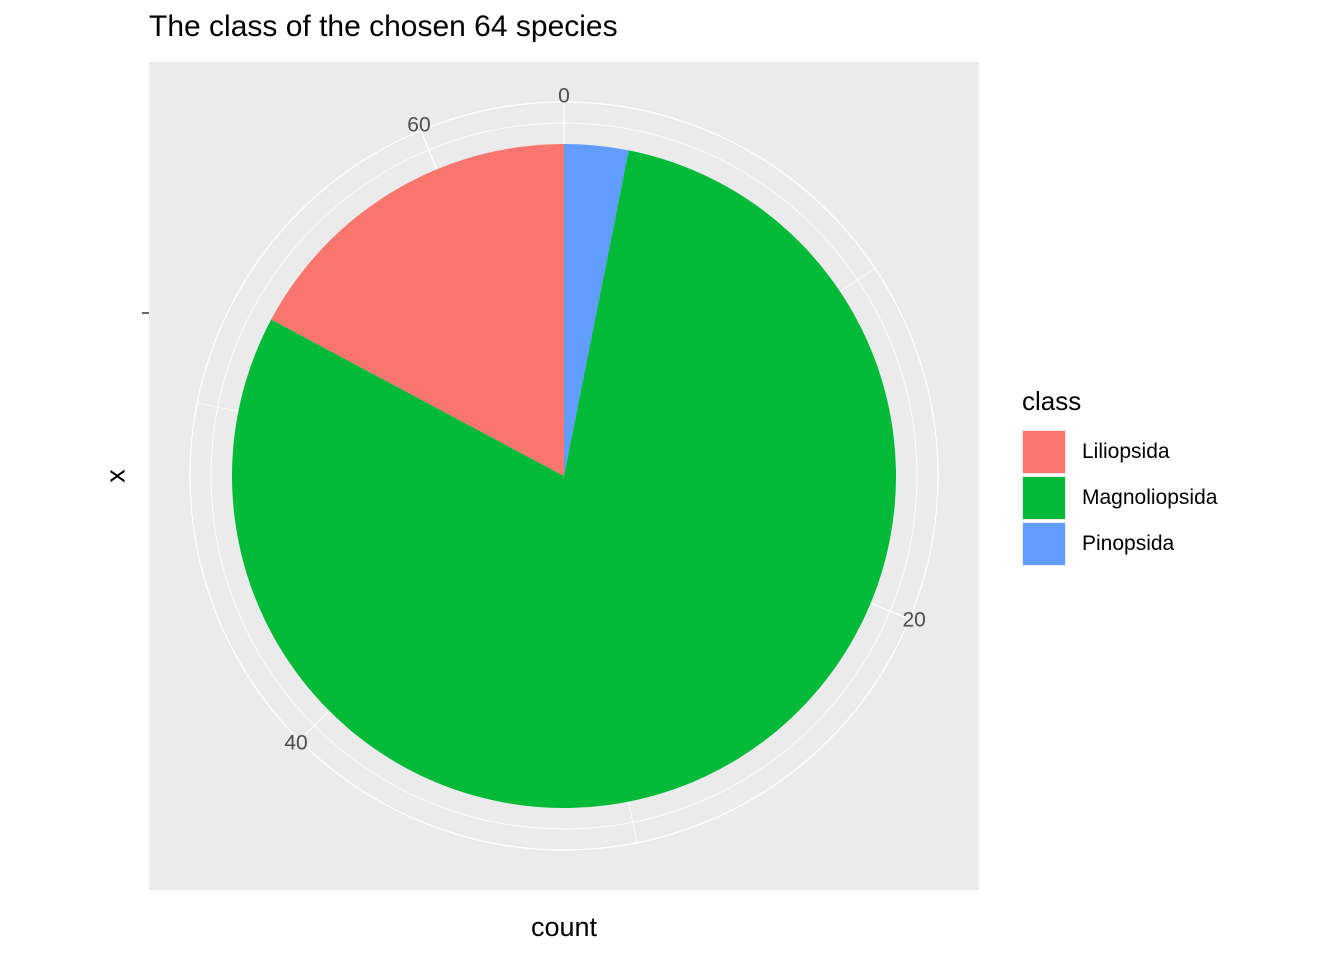 This screenshot has width=1344, height=960. What do you see at coordinates (564, 927) in the screenshot?
I see `x-axis-label: count` at bounding box center [564, 927].